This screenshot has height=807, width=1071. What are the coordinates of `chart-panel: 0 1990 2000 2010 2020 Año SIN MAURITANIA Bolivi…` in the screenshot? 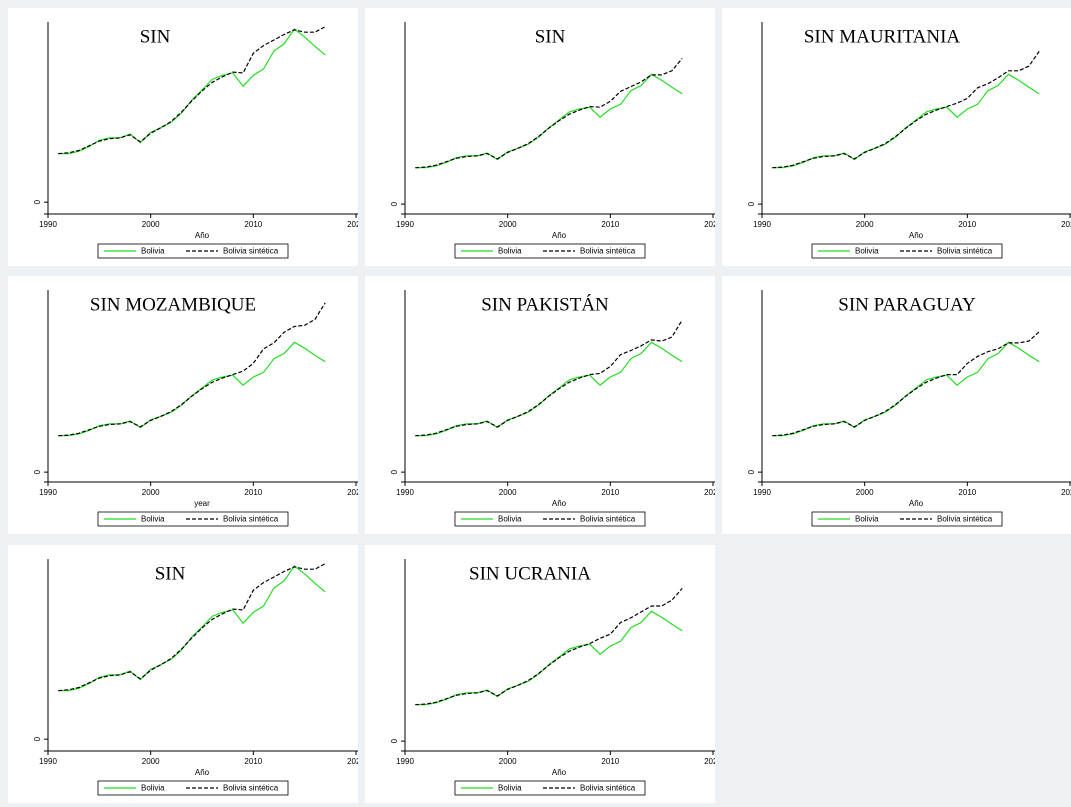 It's located at (896, 137).